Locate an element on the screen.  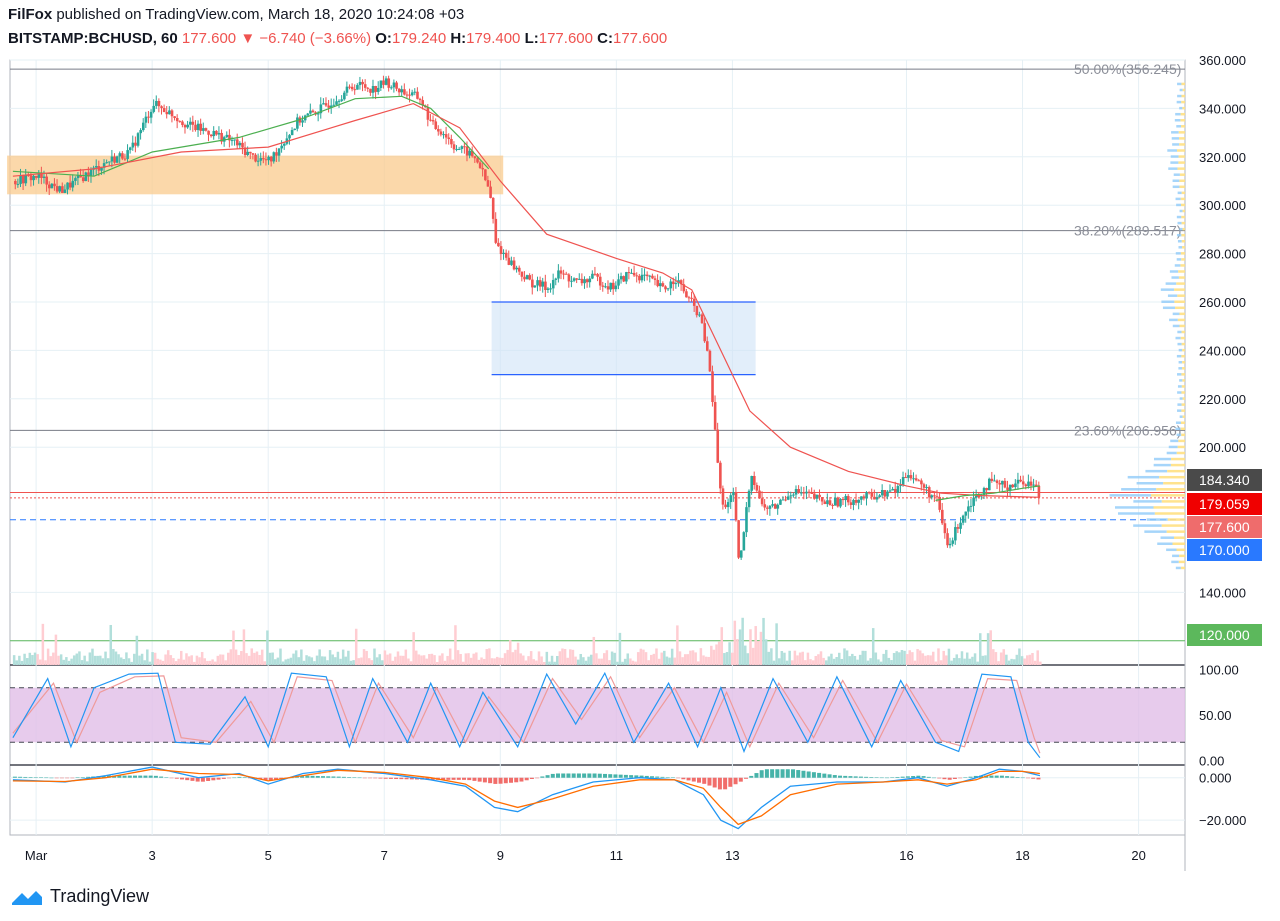
open-label: O: is located at coordinates (383, 38).